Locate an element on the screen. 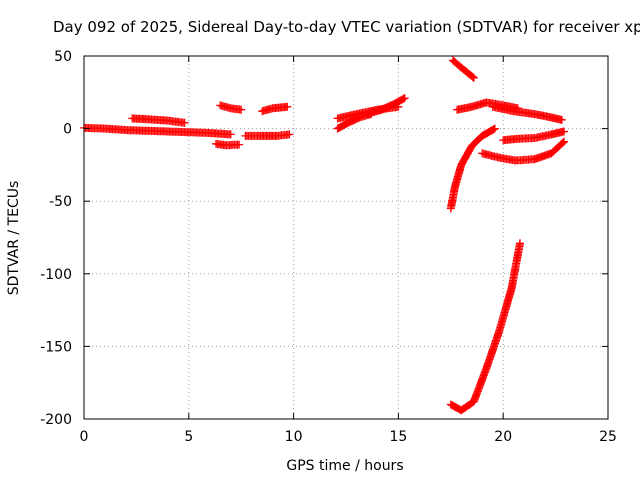  x-tick-label: 15 is located at coordinates (398, 437).